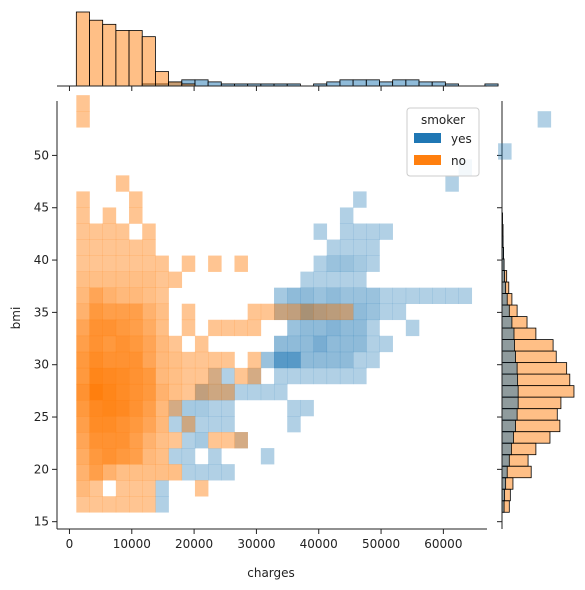 This screenshot has width=585, height=590. Describe the element at coordinates (41, 260) in the screenshot. I see `y-tick-label: 40` at that location.